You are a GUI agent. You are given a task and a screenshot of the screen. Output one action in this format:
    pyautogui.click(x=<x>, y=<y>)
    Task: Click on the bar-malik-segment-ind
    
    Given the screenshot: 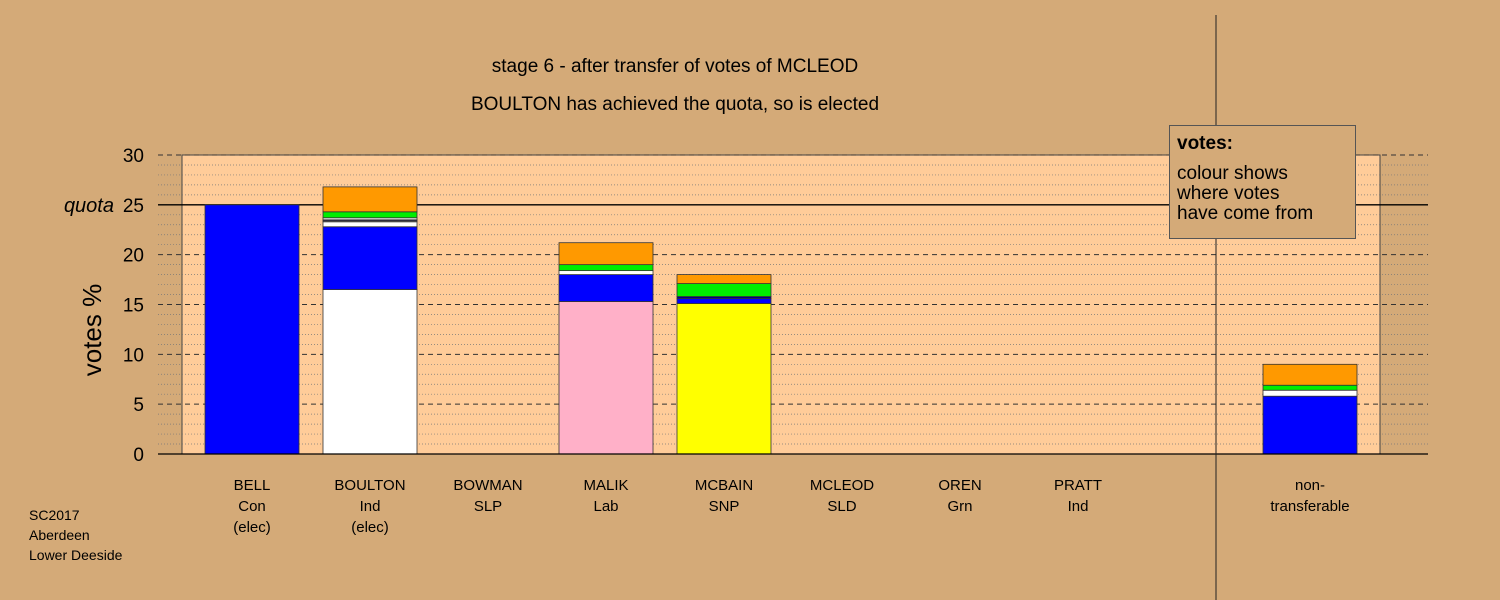 What is the action you would take?
    pyautogui.click(x=606, y=273)
    